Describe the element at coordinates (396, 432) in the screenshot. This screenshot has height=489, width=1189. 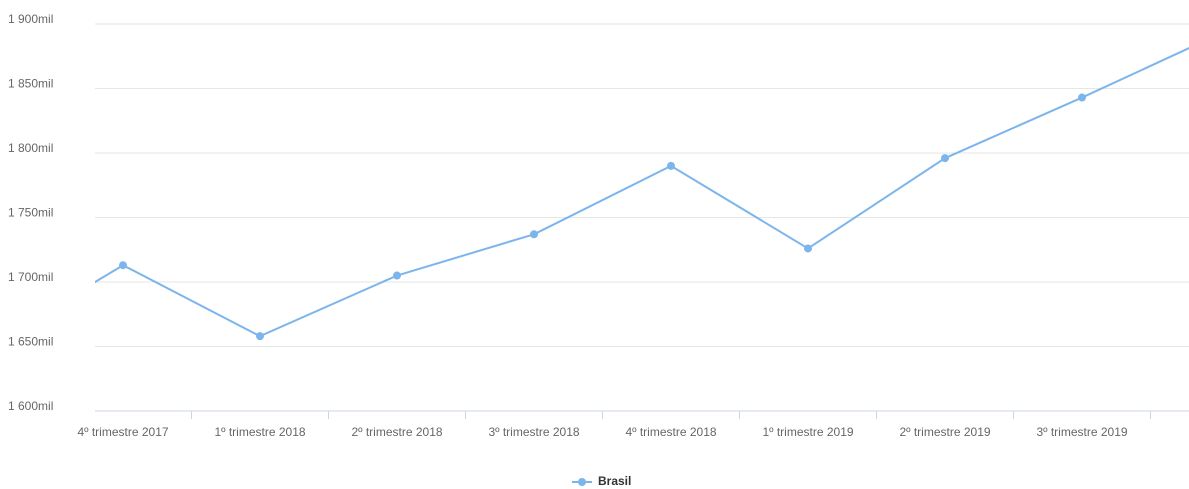
I see `x-tick-label: 2º trimestre 2018` at that location.